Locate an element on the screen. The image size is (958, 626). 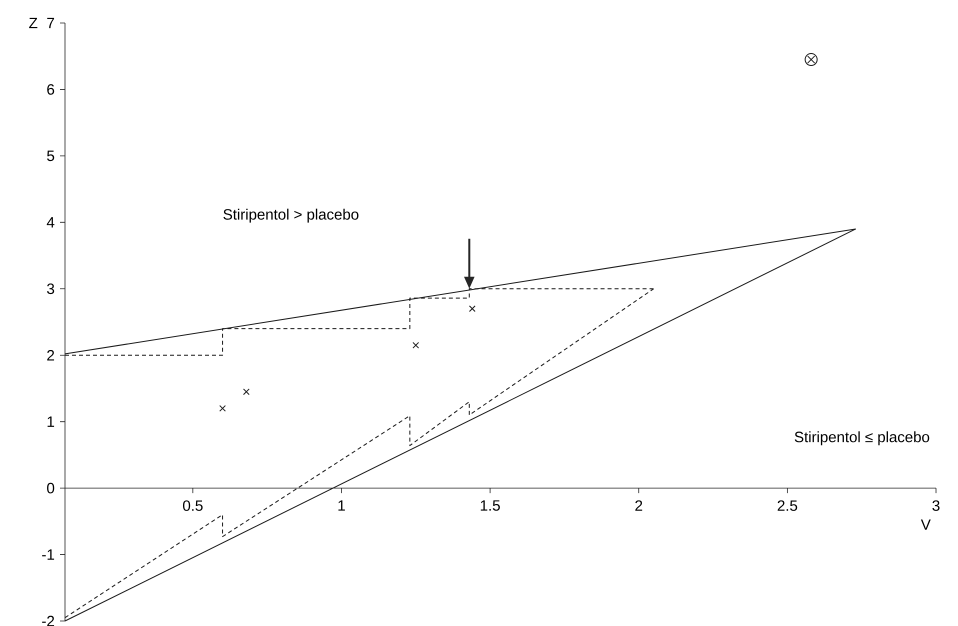
y-tick-label: 0 is located at coordinates (50, 488).